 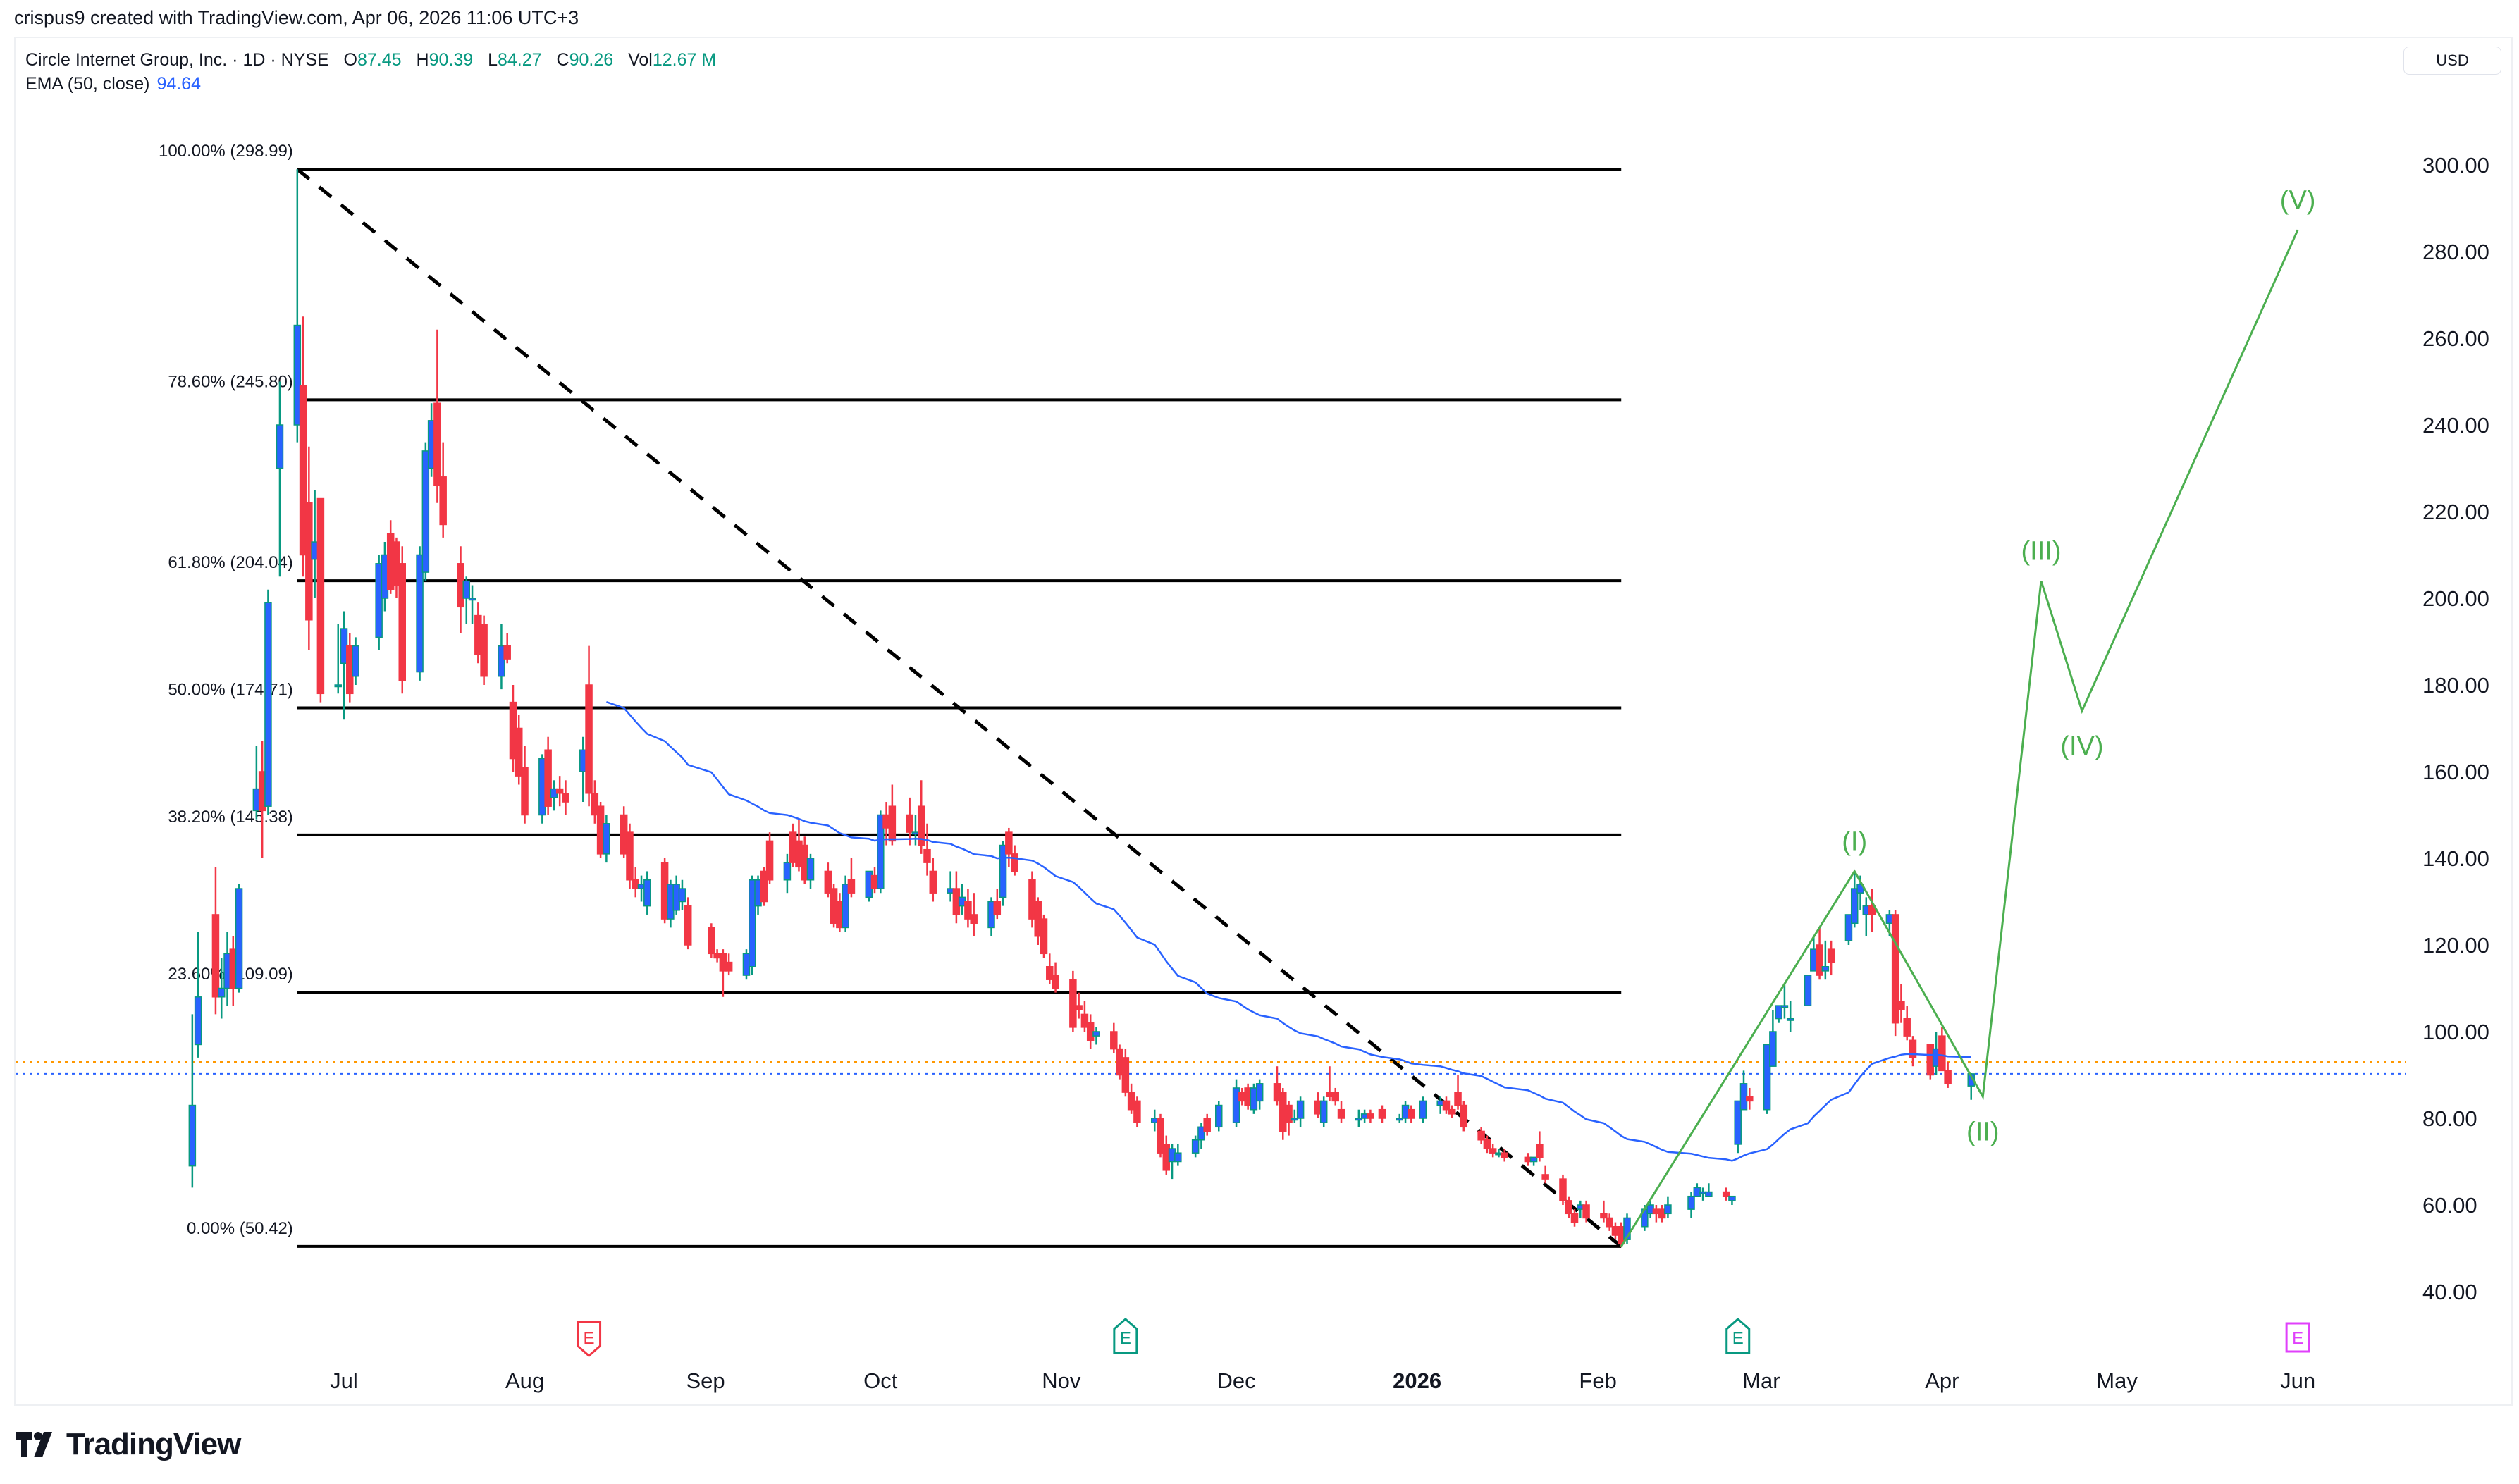 What do you see at coordinates (128, 1444) in the screenshot?
I see `tradingview-logo: TradingView` at bounding box center [128, 1444].